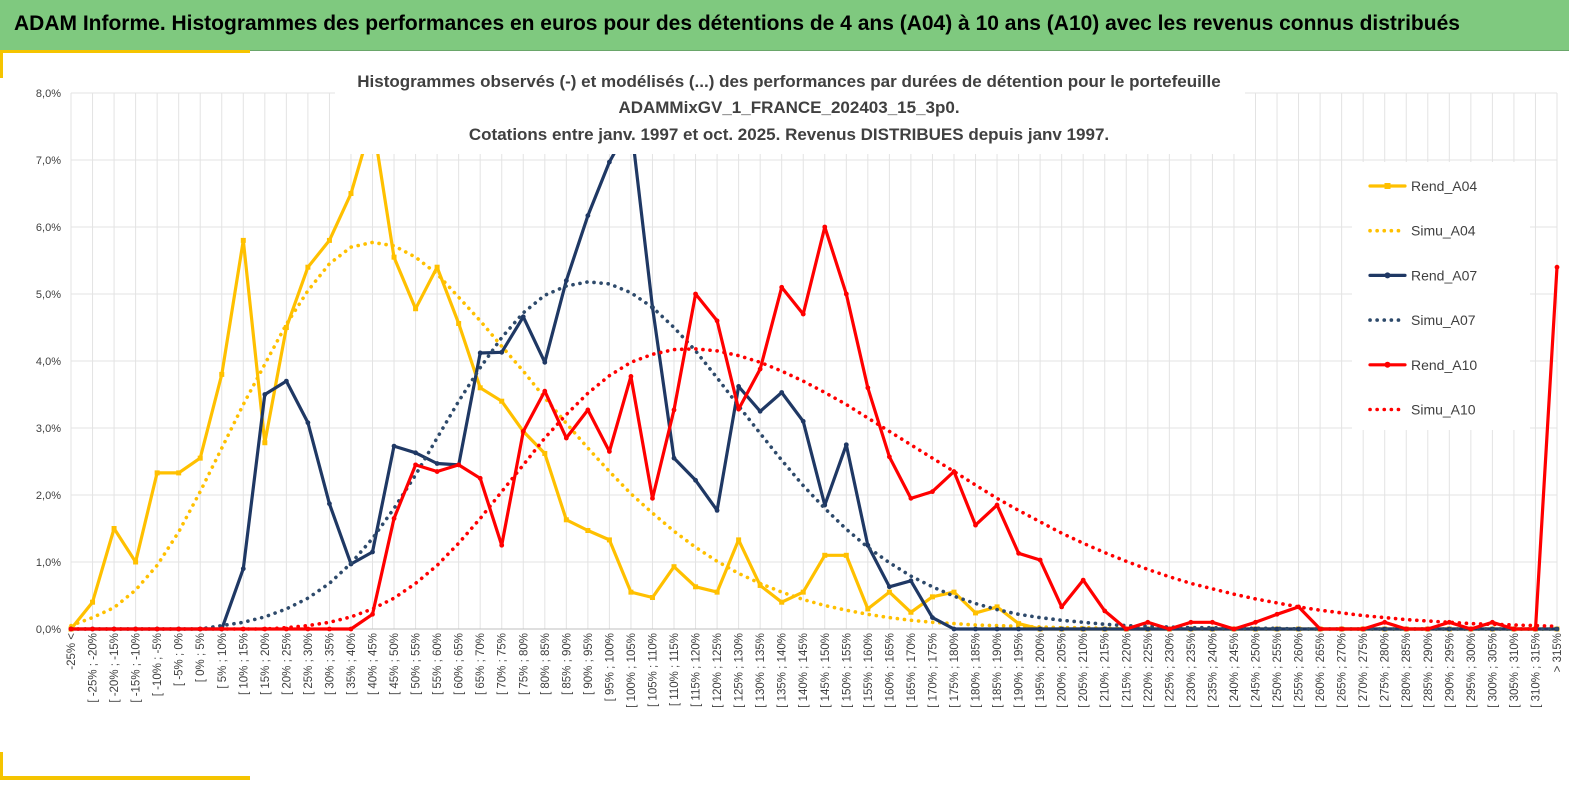 This screenshot has height=789, width=1569. What do you see at coordinates (1429, 670) in the screenshot?
I see `x-tick-label: [ 285% ; 290%` at bounding box center [1429, 670].